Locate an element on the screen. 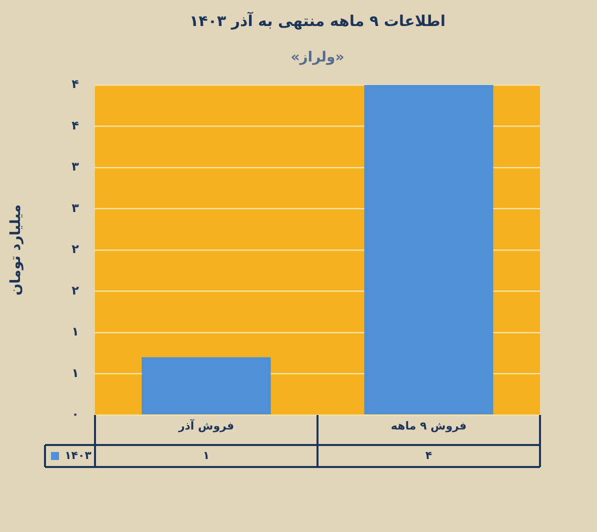 This screenshot has width=597, height=532. y-tick-label: ۰ is located at coordinates (75, 414).